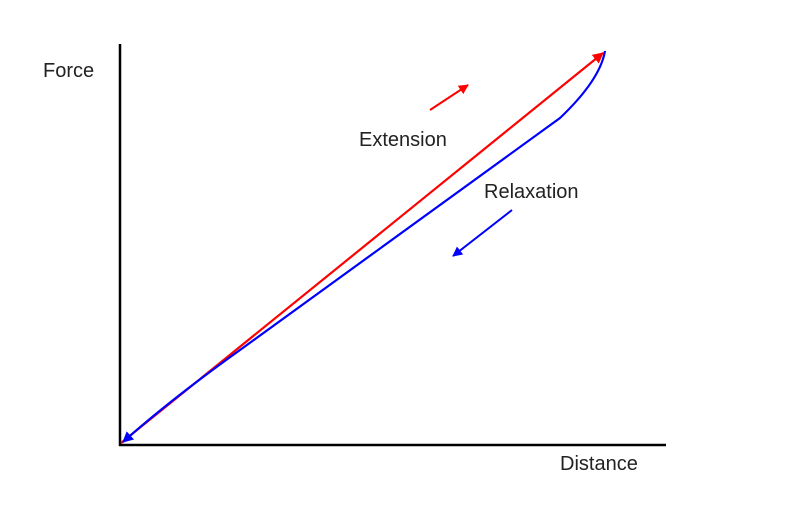 The width and height of the screenshot is (795, 505). Describe the element at coordinates (599, 464) in the screenshot. I see `x-axis-label: Distance` at that location.